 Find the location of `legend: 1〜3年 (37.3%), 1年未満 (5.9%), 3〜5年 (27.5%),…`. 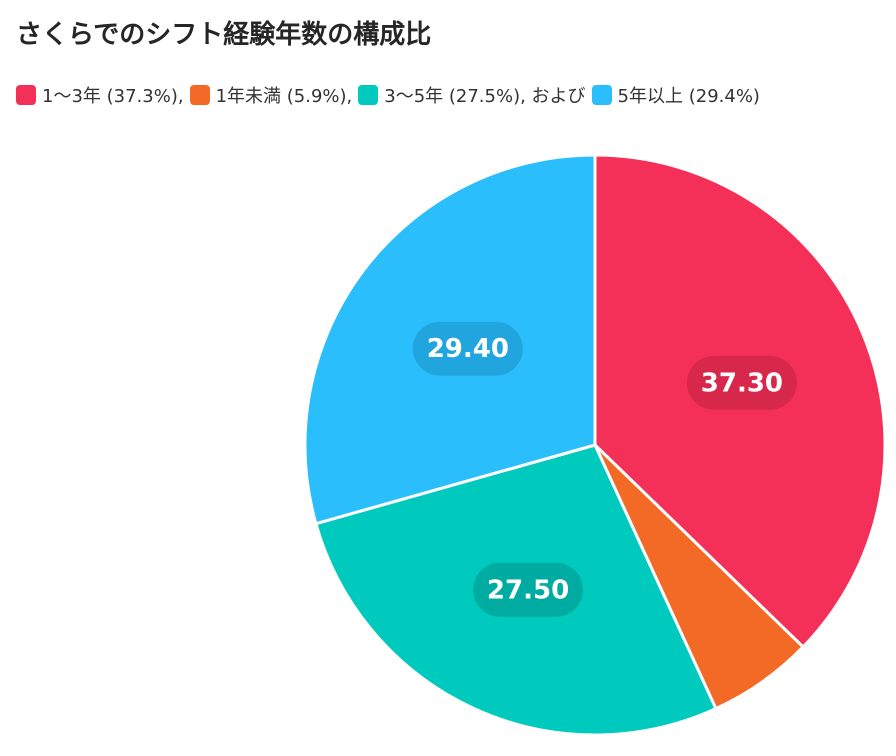

legend: 1〜3年 (37.3%), 1年未満 (5.9%), 3〜5年 (27.5%),… is located at coordinates (391, 95).